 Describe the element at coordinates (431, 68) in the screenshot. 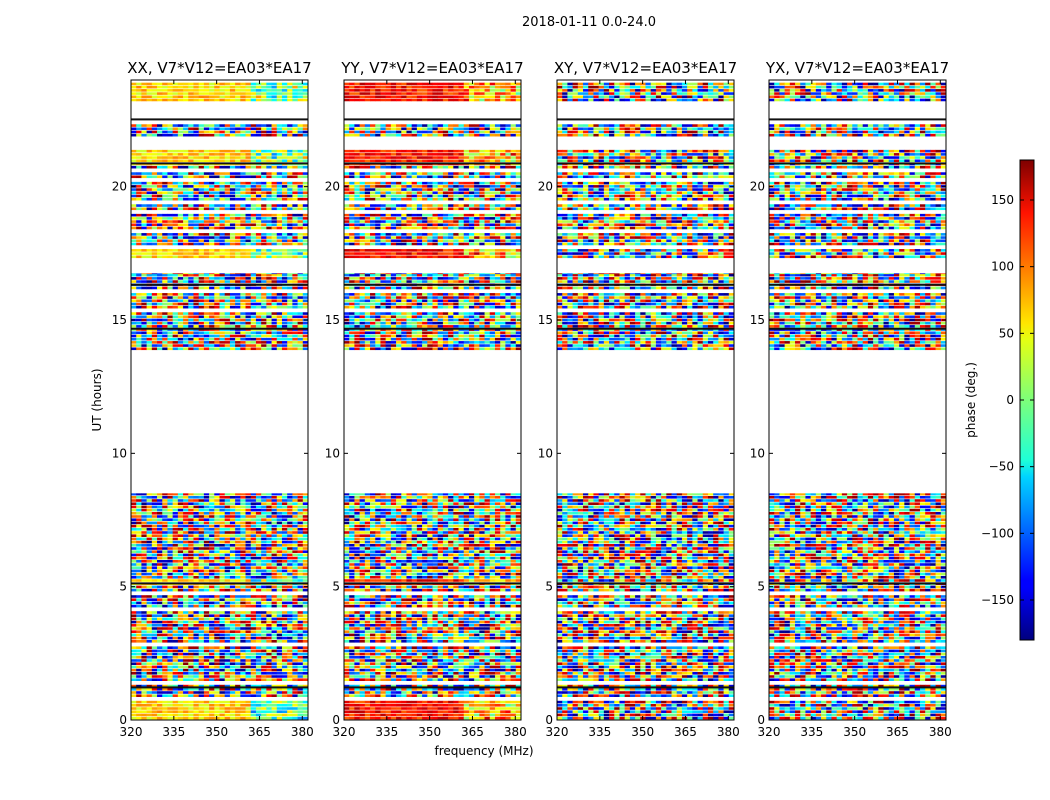

I see `panel-title: YY, V7*V12=EA03*EA17` at that location.